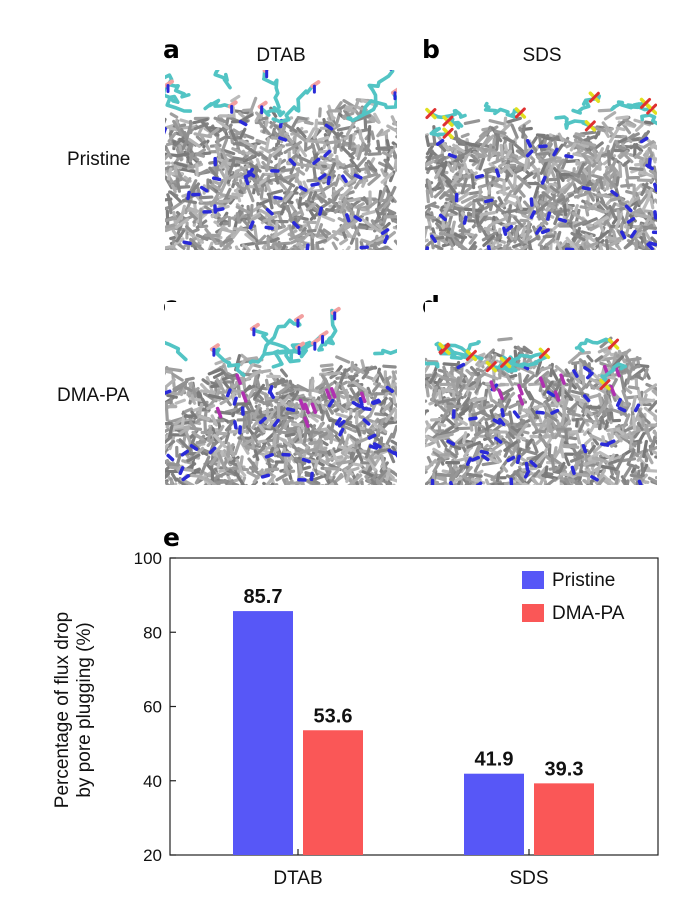 The width and height of the screenshot is (693, 898). What do you see at coordinates (171, 49) in the screenshot?
I see `panel-letter-a: a` at bounding box center [171, 49].